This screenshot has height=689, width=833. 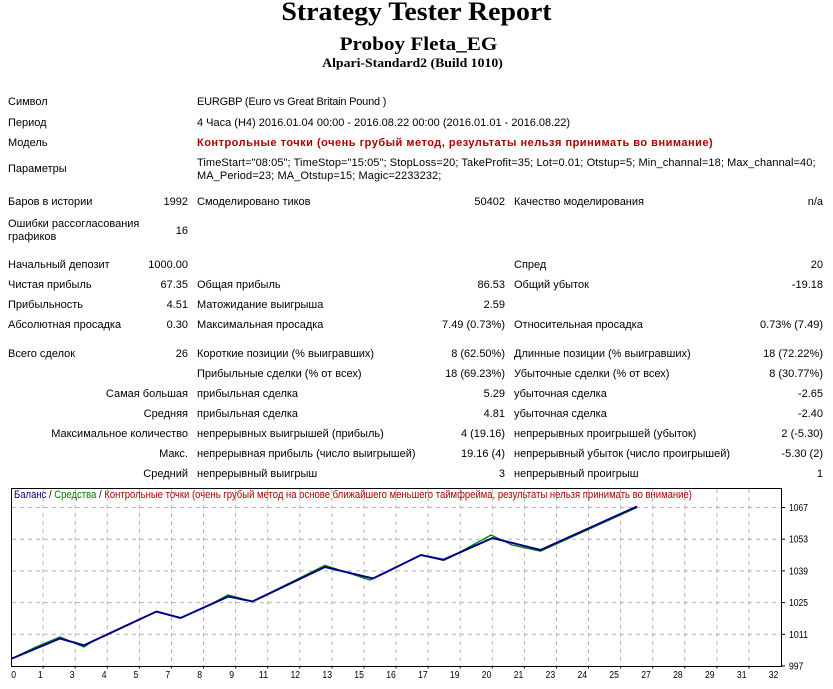 What do you see at coordinates (614, 675) in the screenshot?
I see `svg-text: 25` at bounding box center [614, 675].